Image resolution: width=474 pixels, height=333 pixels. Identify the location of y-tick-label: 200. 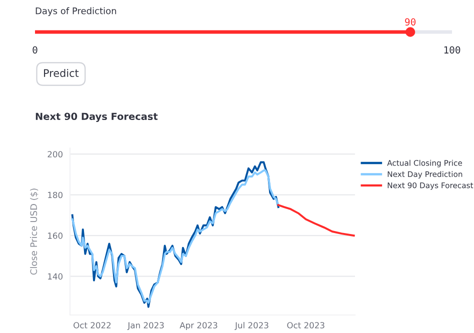
(55, 154).